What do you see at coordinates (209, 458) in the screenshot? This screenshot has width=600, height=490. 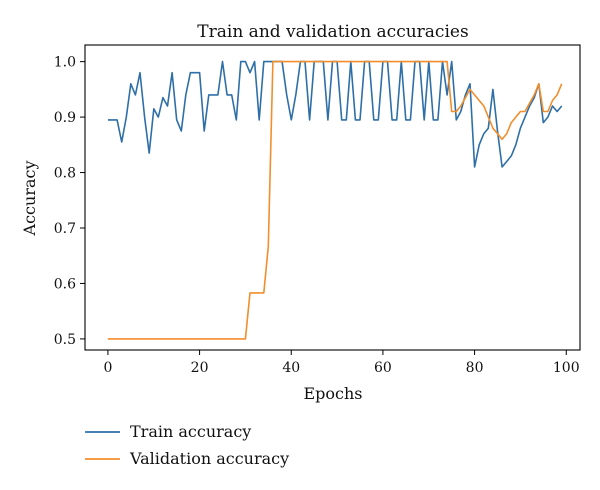 I see `legend-label-validation: Validation accuracy` at bounding box center [209, 458].